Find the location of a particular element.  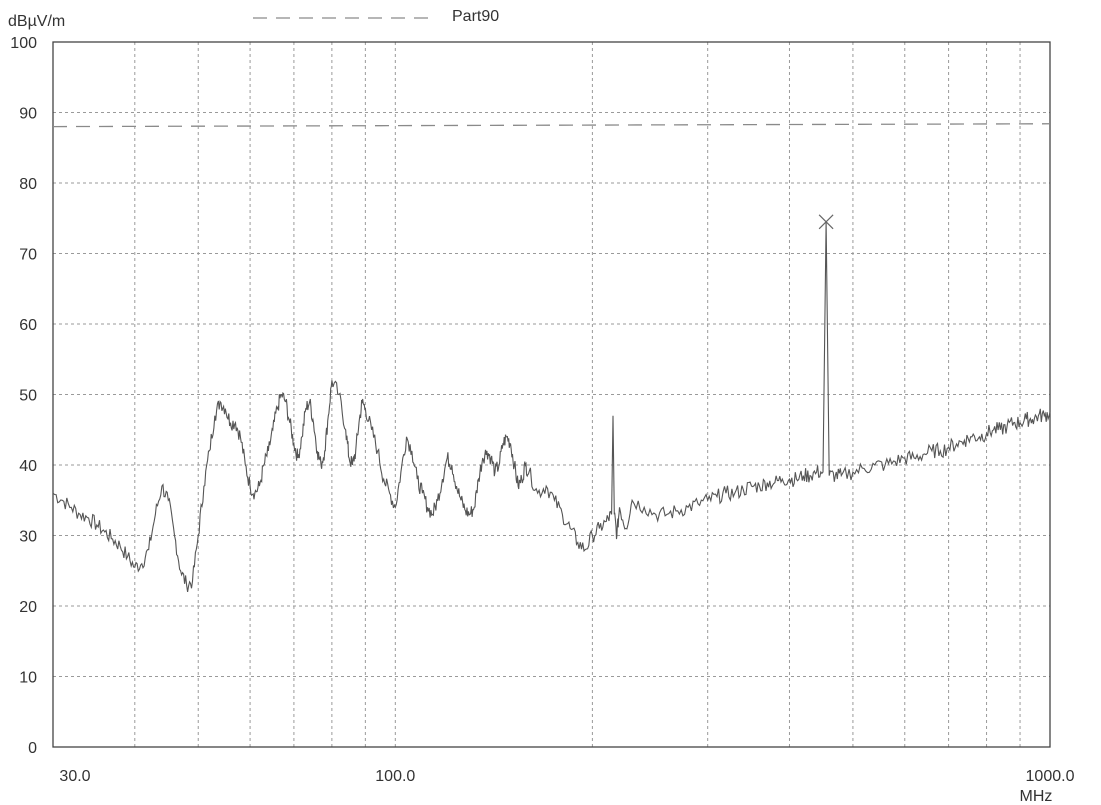

y-tick-label-80: 80 is located at coordinates (28, 184).